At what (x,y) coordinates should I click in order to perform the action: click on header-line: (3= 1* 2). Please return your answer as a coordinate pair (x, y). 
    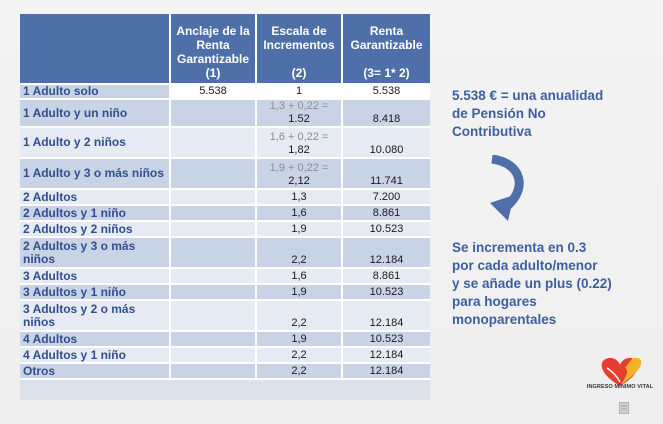
    Looking at the image, I should click on (386, 73).